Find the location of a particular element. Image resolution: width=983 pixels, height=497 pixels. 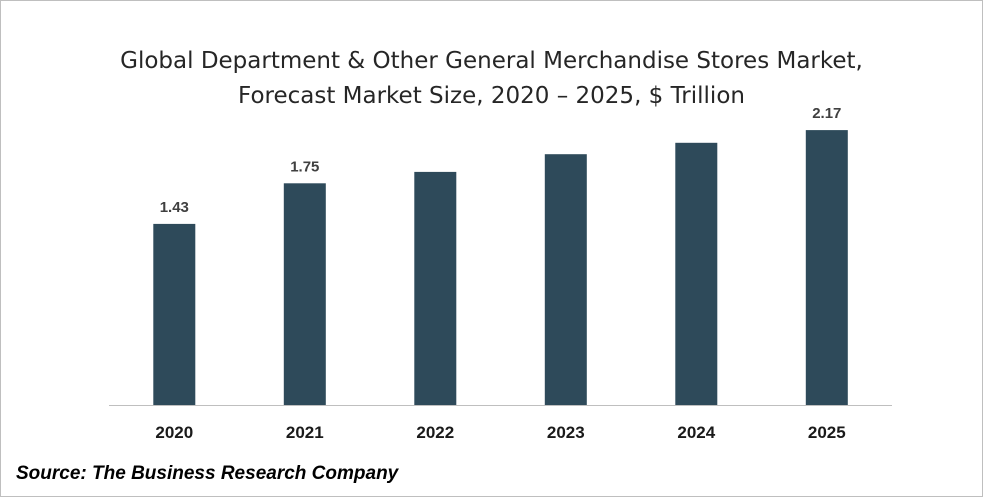

x-tick-label-2023: 2023 is located at coordinates (566, 432).